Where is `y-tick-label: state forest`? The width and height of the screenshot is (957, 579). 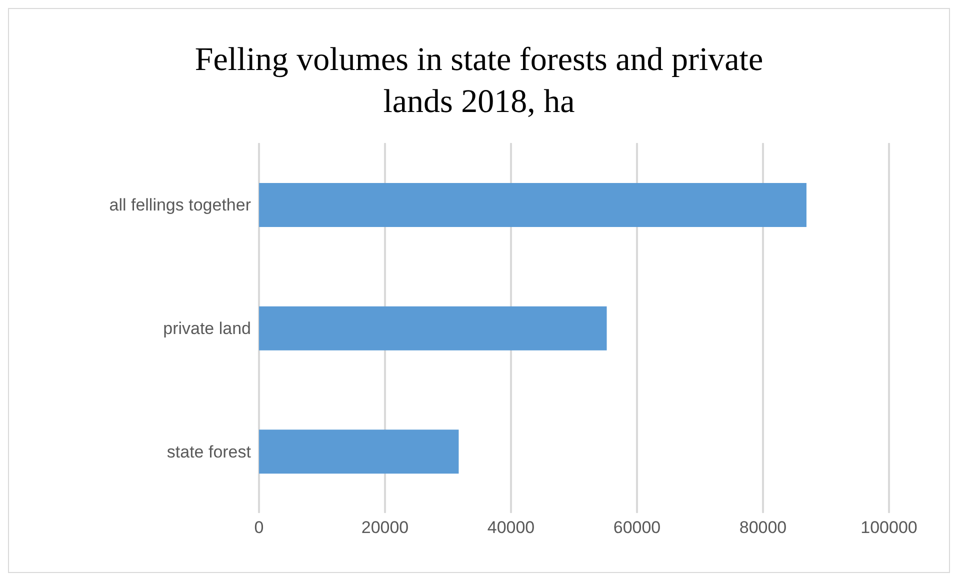 y-tick-label: state forest is located at coordinates (209, 452).